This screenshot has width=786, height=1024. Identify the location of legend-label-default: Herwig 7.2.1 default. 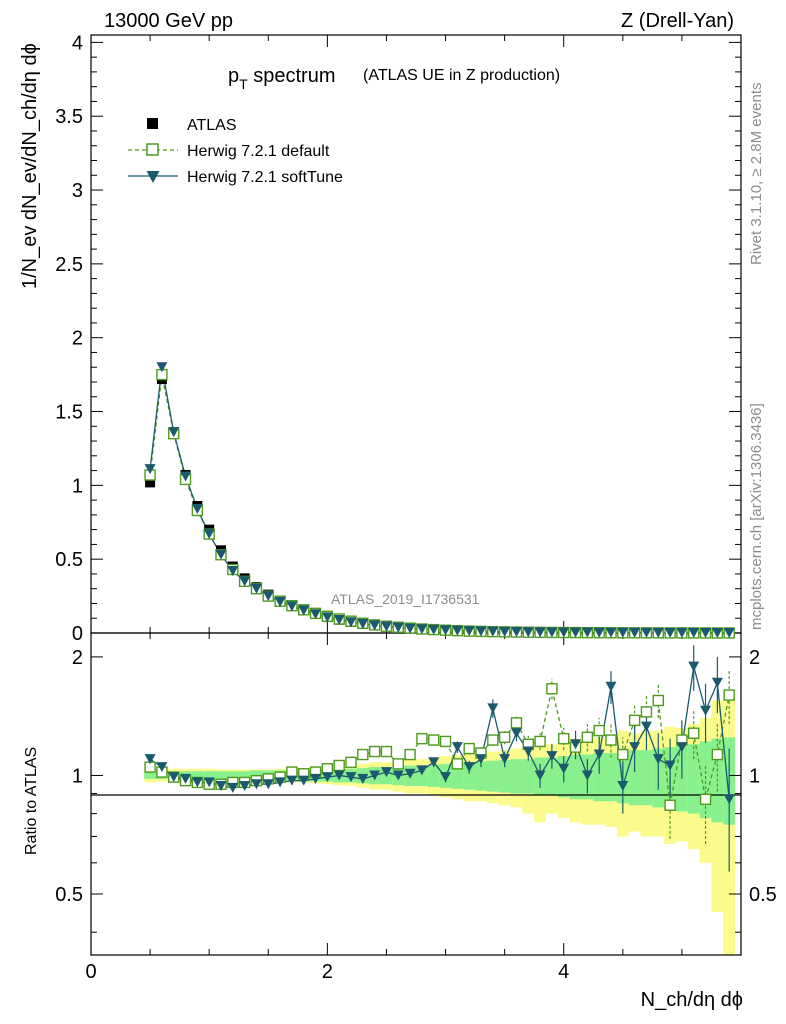
(258, 151).